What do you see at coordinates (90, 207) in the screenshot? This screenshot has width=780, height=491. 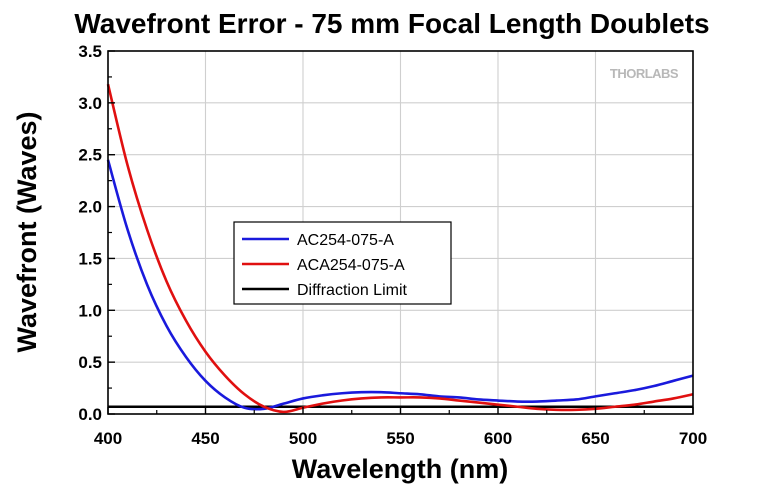 I see `y-tick-label: 2.0` at bounding box center [90, 207].